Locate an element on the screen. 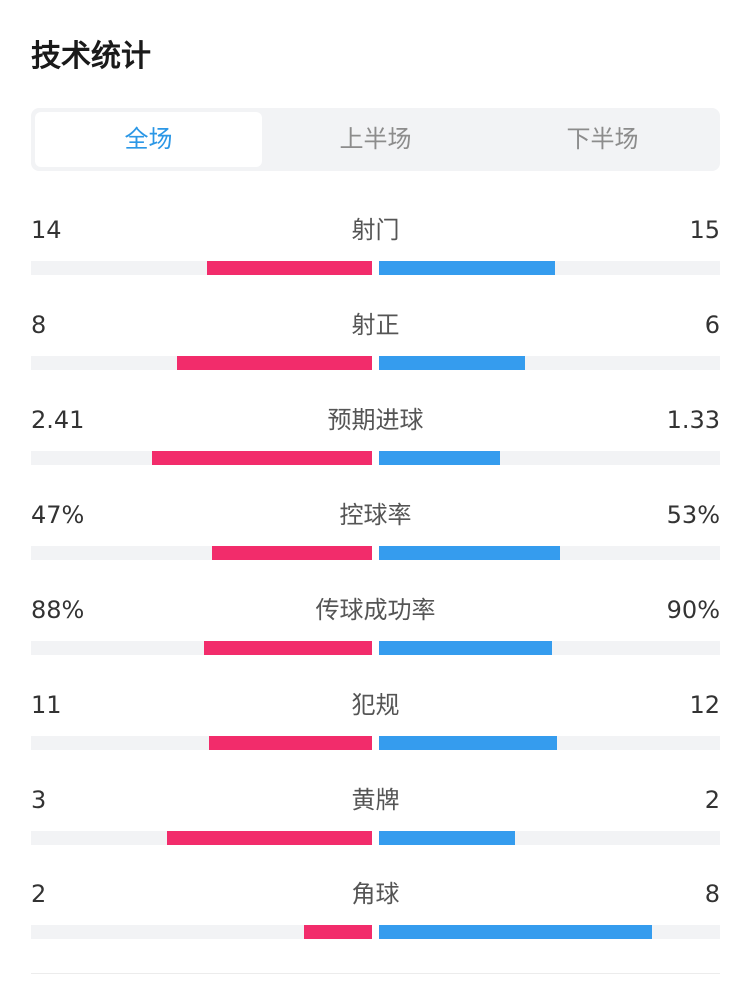 The height and width of the screenshot is (987, 750). stat-label: 射正 is located at coordinates (375, 325).